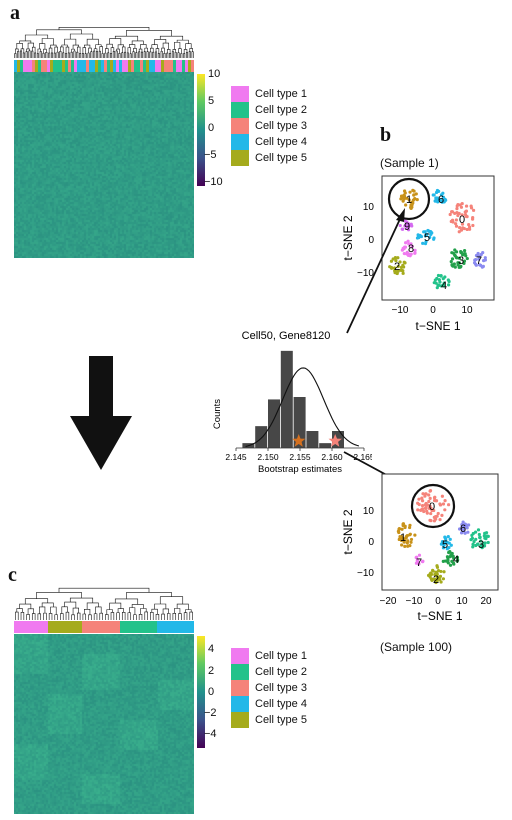 The width and height of the screenshot is (512, 820). What do you see at coordinates (269, 110) in the screenshot?
I see `legend-item: Cell type 2` at bounding box center [269, 110].